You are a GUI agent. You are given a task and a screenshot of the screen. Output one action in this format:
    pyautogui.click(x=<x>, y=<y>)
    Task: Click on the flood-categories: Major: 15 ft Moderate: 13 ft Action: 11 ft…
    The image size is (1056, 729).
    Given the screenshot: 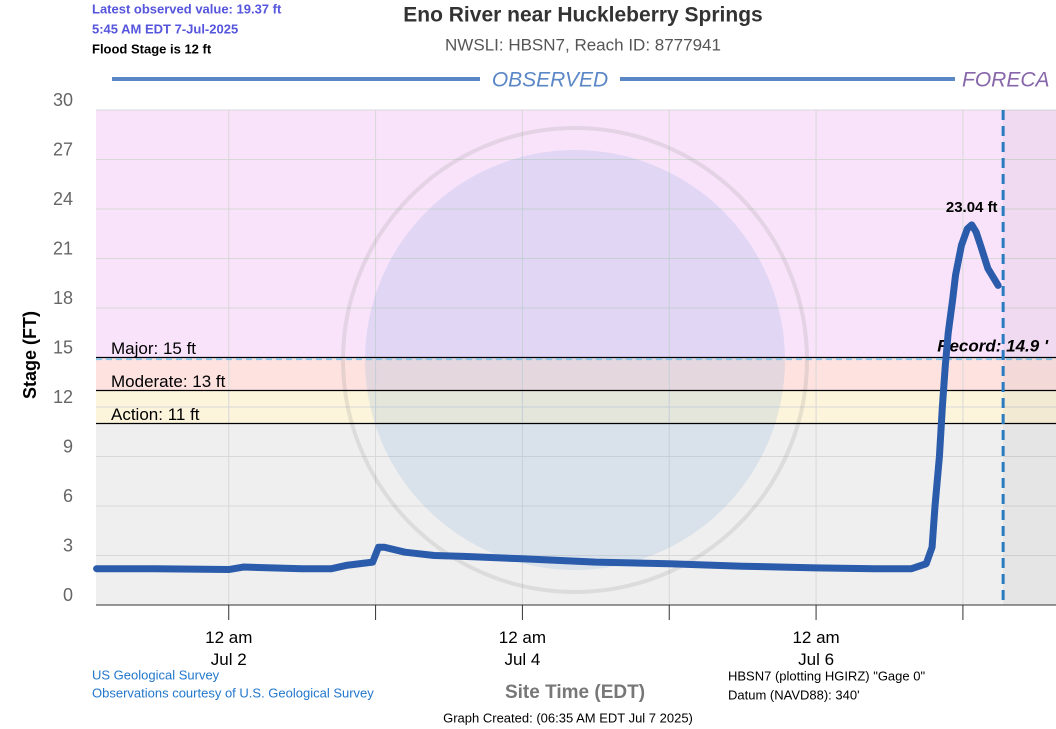 What is the action you would take?
    pyautogui.click(x=576, y=381)
    